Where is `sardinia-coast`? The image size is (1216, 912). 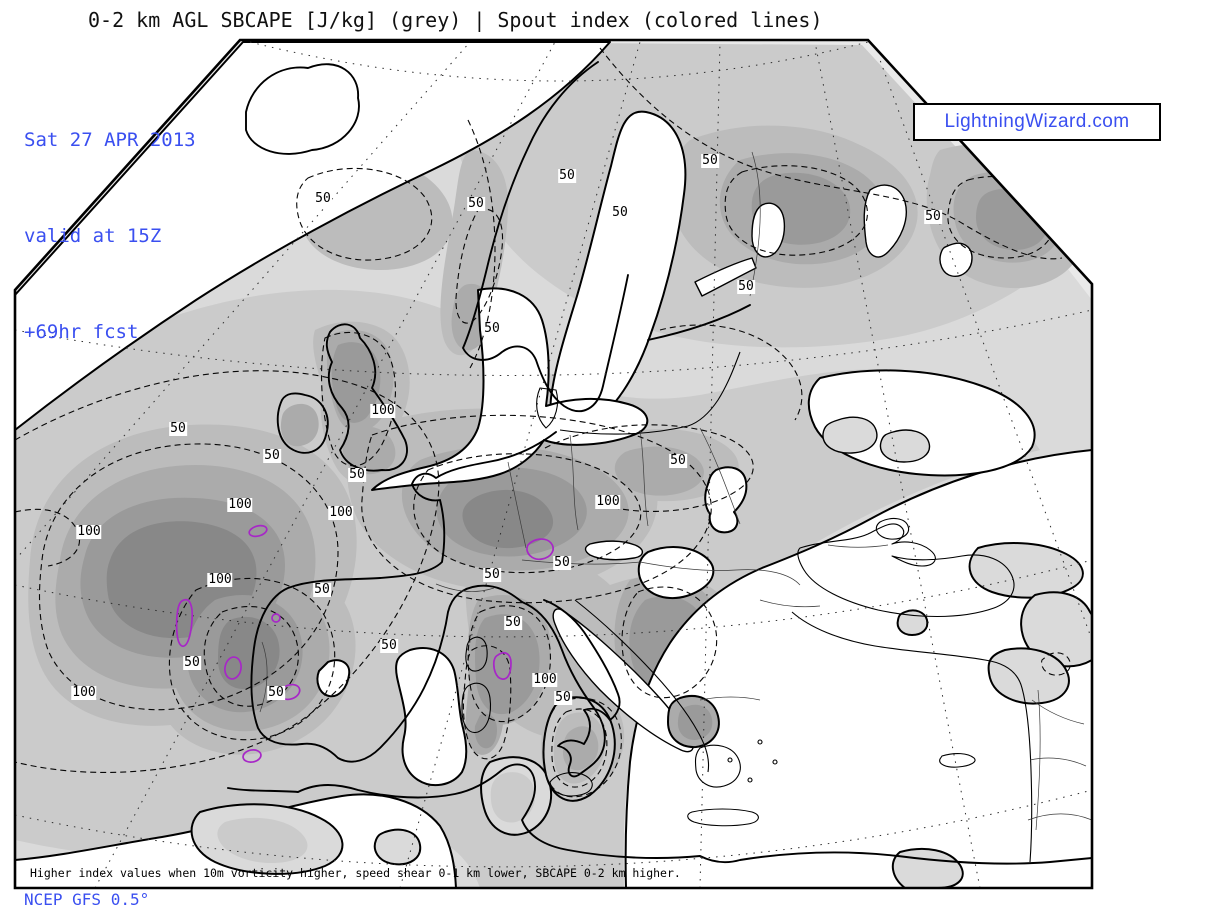 sardinia-coast is located at coordinates (476, 708).